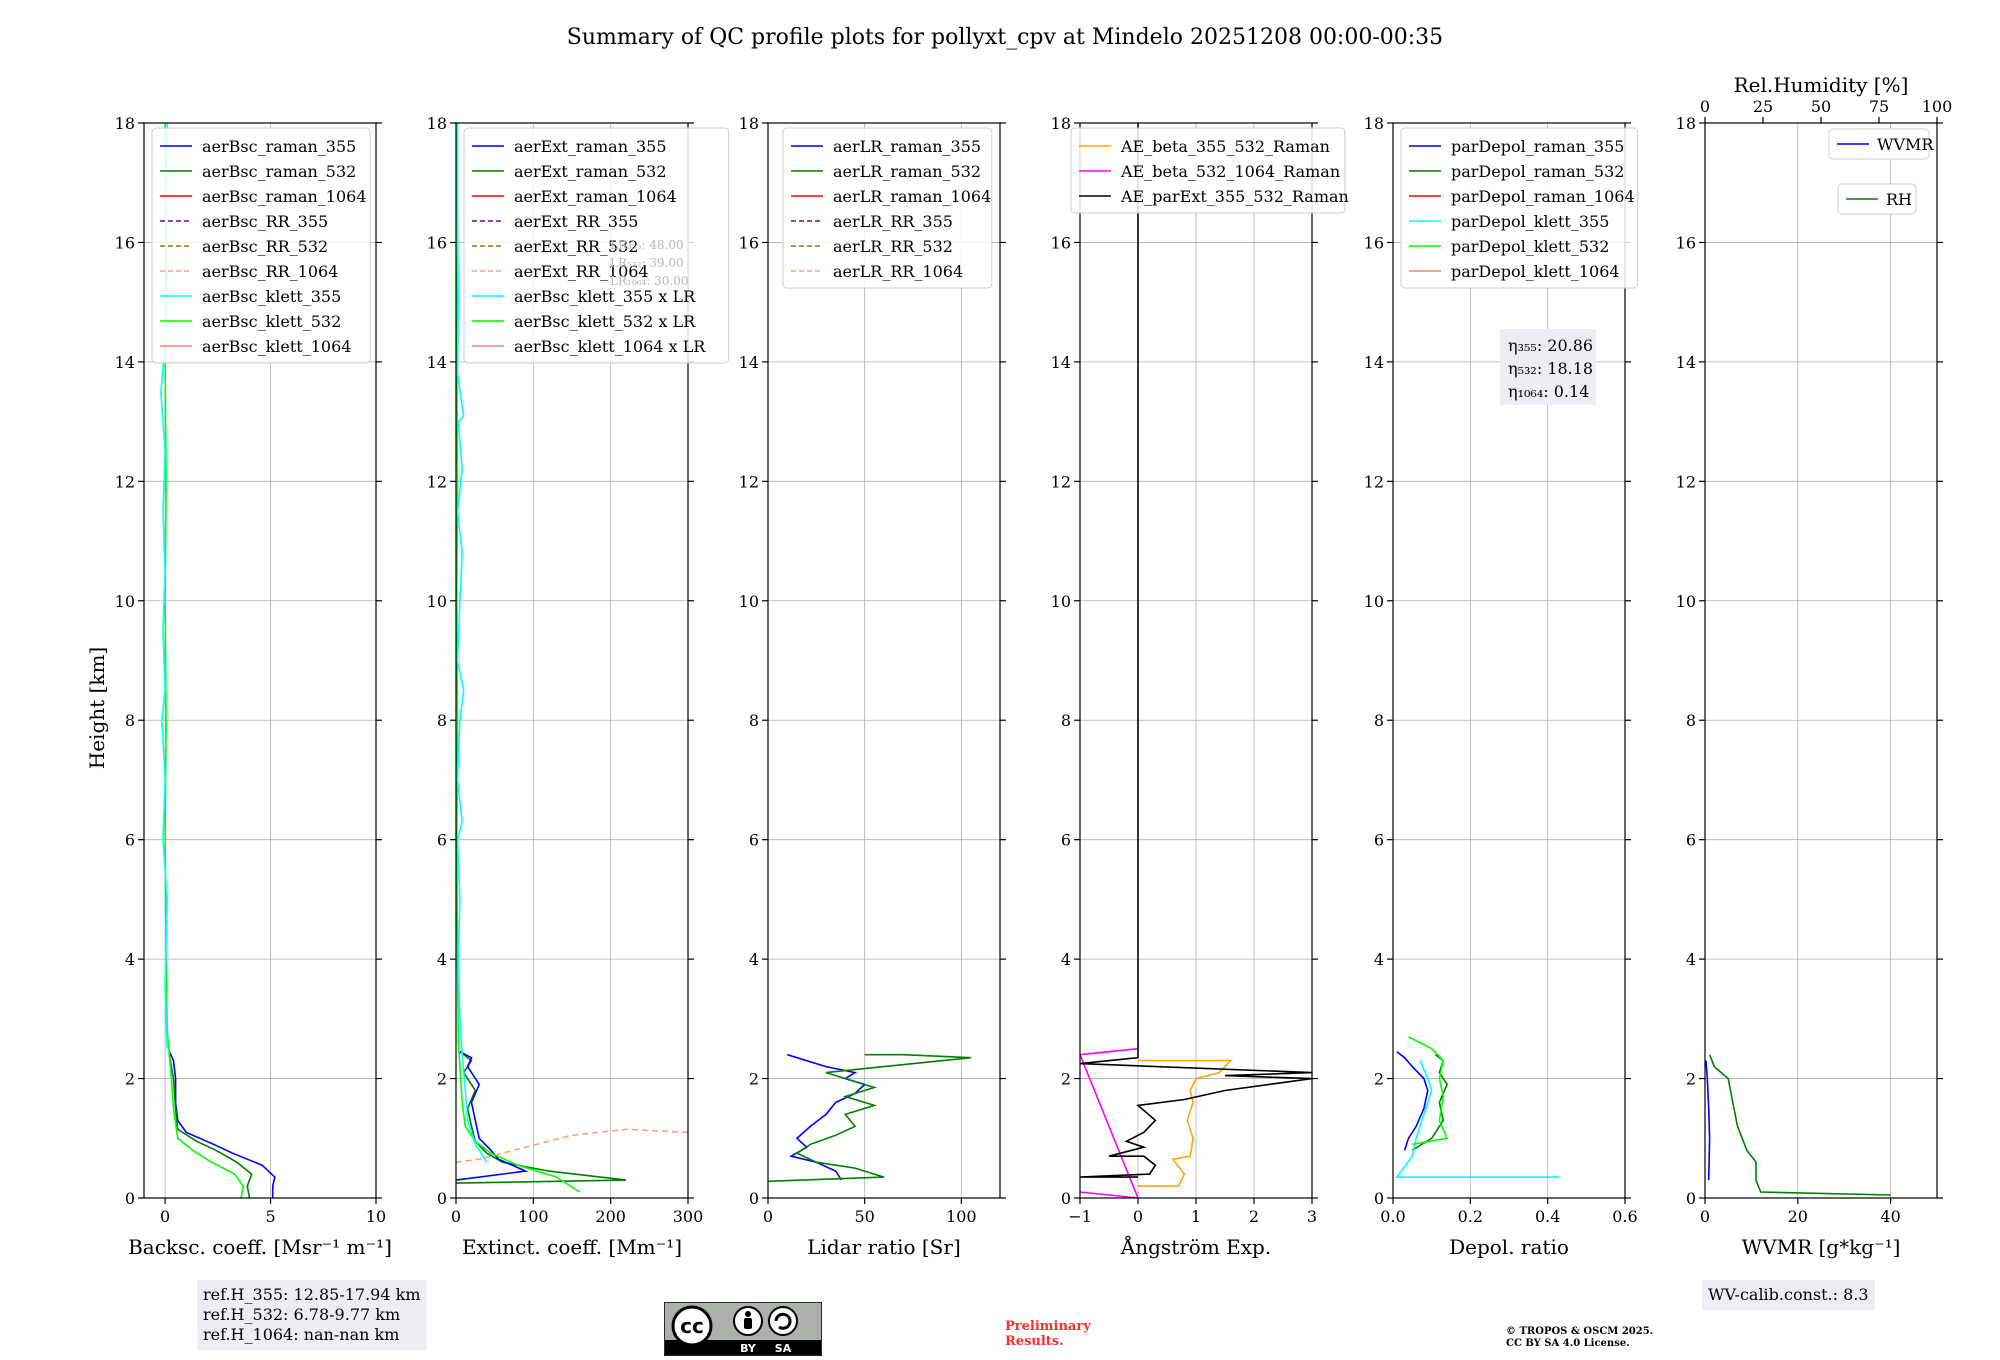  Describe the element at coordinates (754, 720) in the screenshot. I see `lr-ytick-label-4: 8` at that location.